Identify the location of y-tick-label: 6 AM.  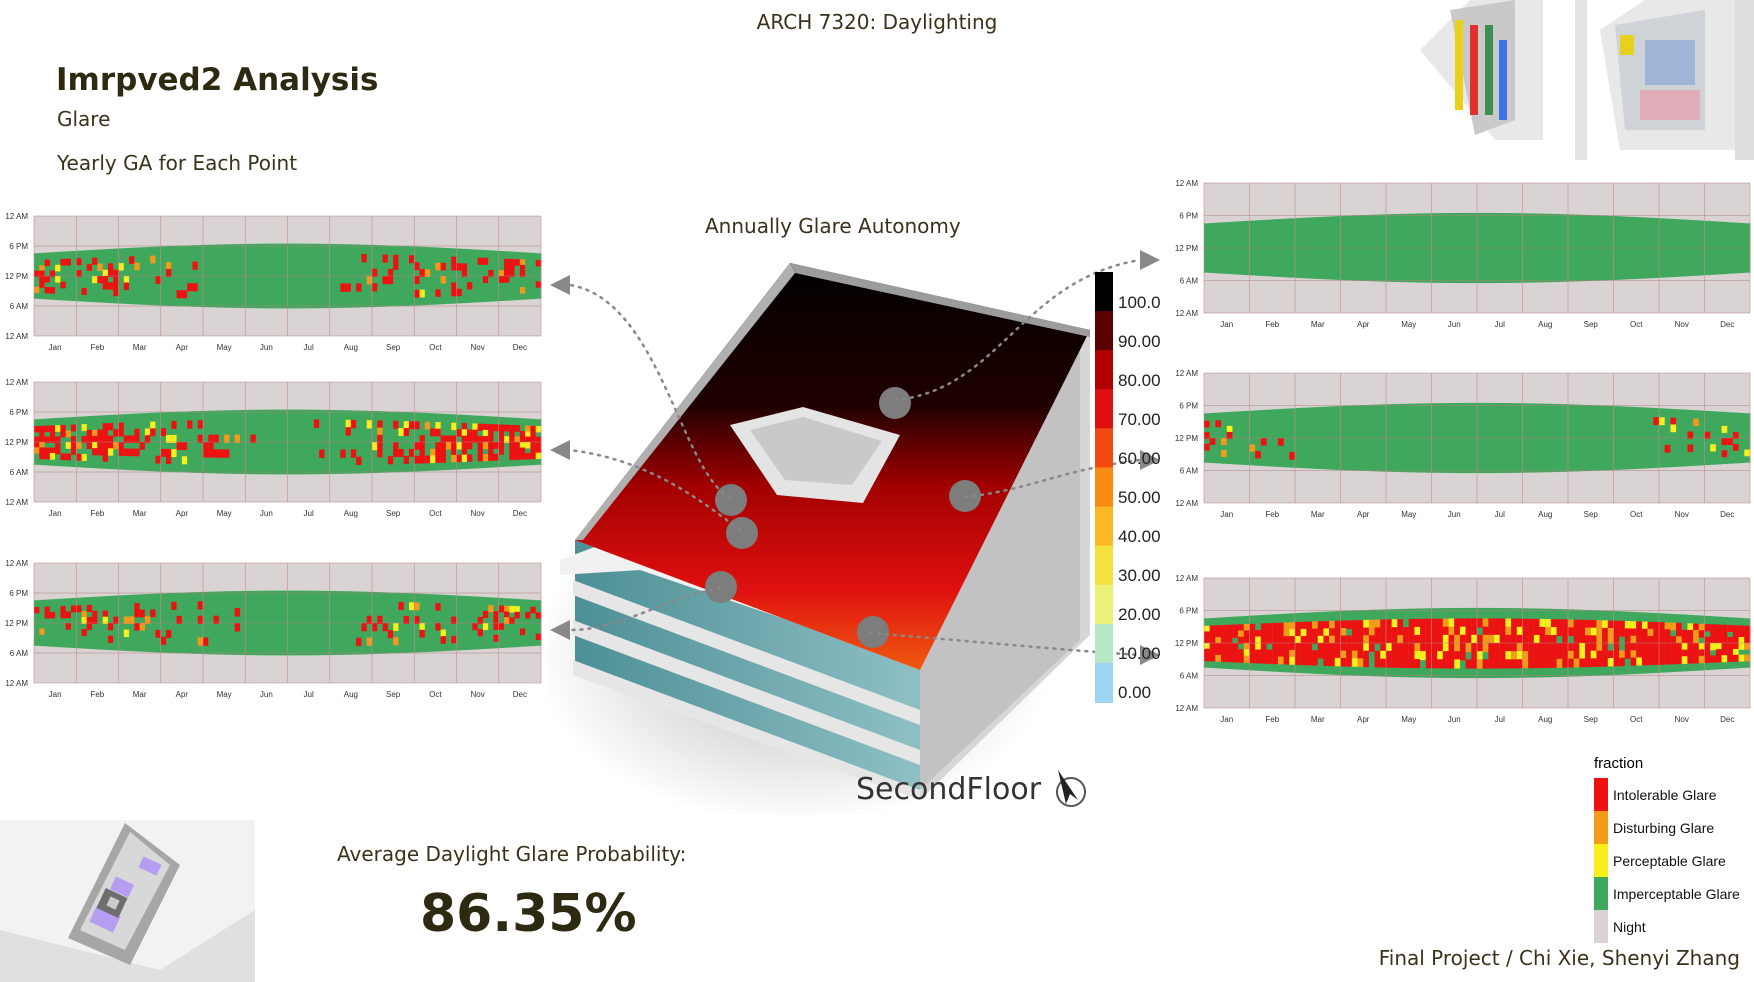
(1189, 676).